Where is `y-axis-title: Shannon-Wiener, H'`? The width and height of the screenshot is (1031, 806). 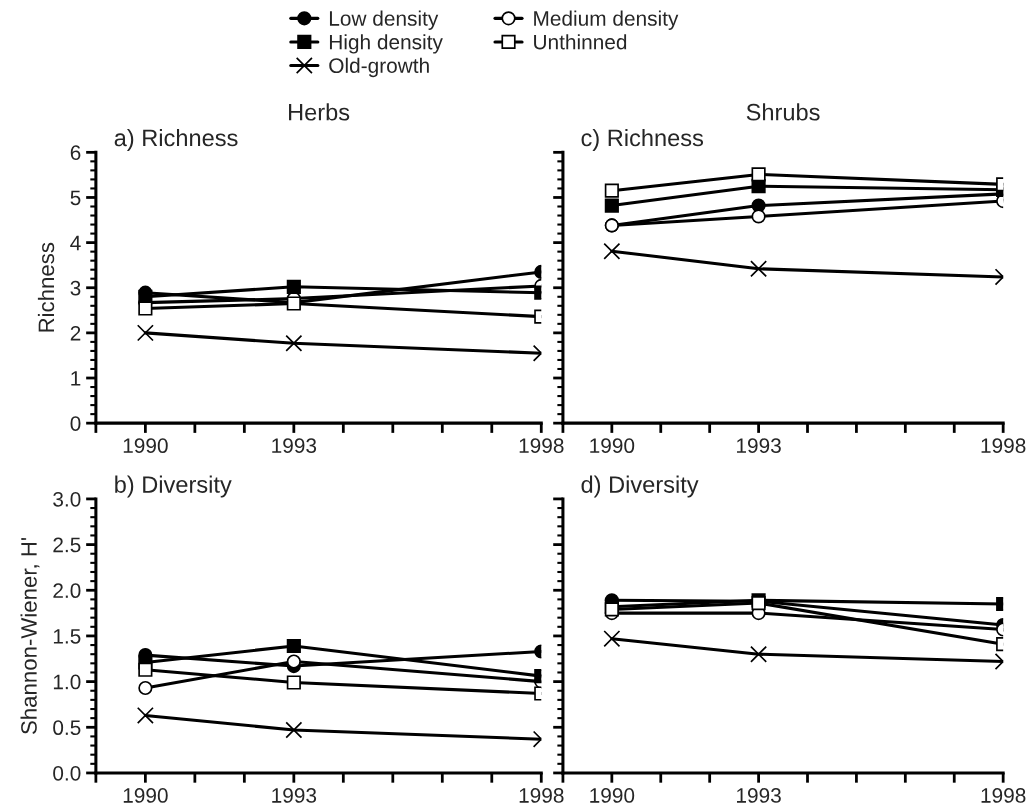
y-axis-title: Shannon-Wiener, H' is located at coordinates (30, 636).